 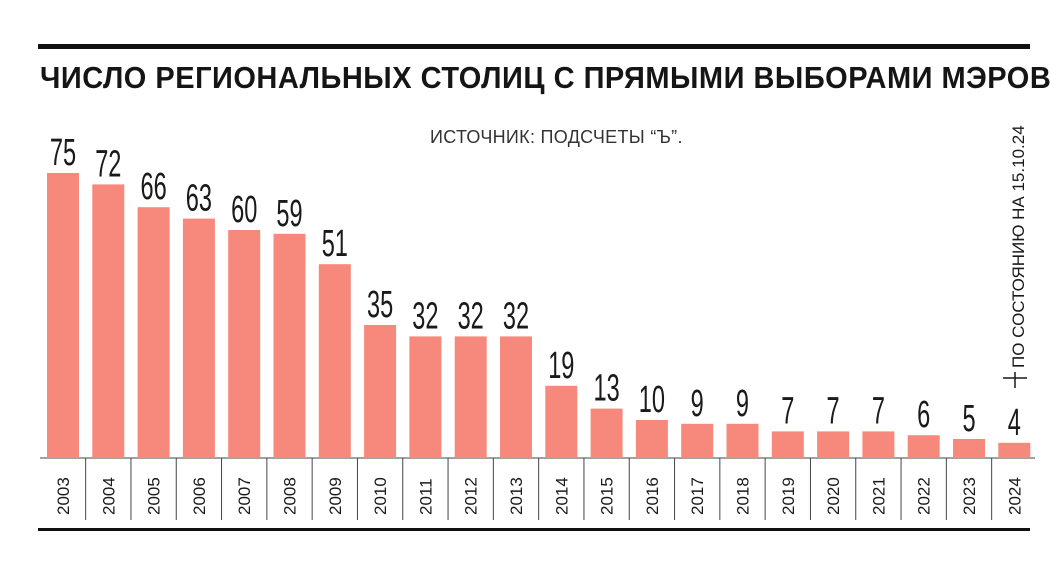 What do you see at coordinates (380, 303) in the screenshot?
I see `value-label-2010: 35` at bounding box center [380, 303].